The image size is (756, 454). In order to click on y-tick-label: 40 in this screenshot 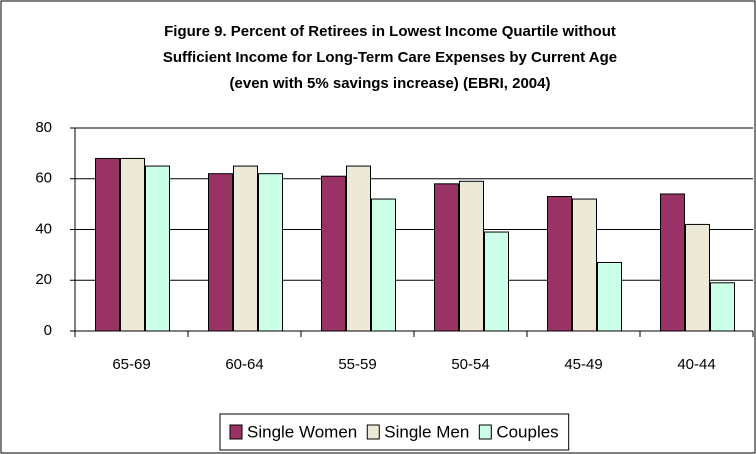, I will do `click(43, 228)`.